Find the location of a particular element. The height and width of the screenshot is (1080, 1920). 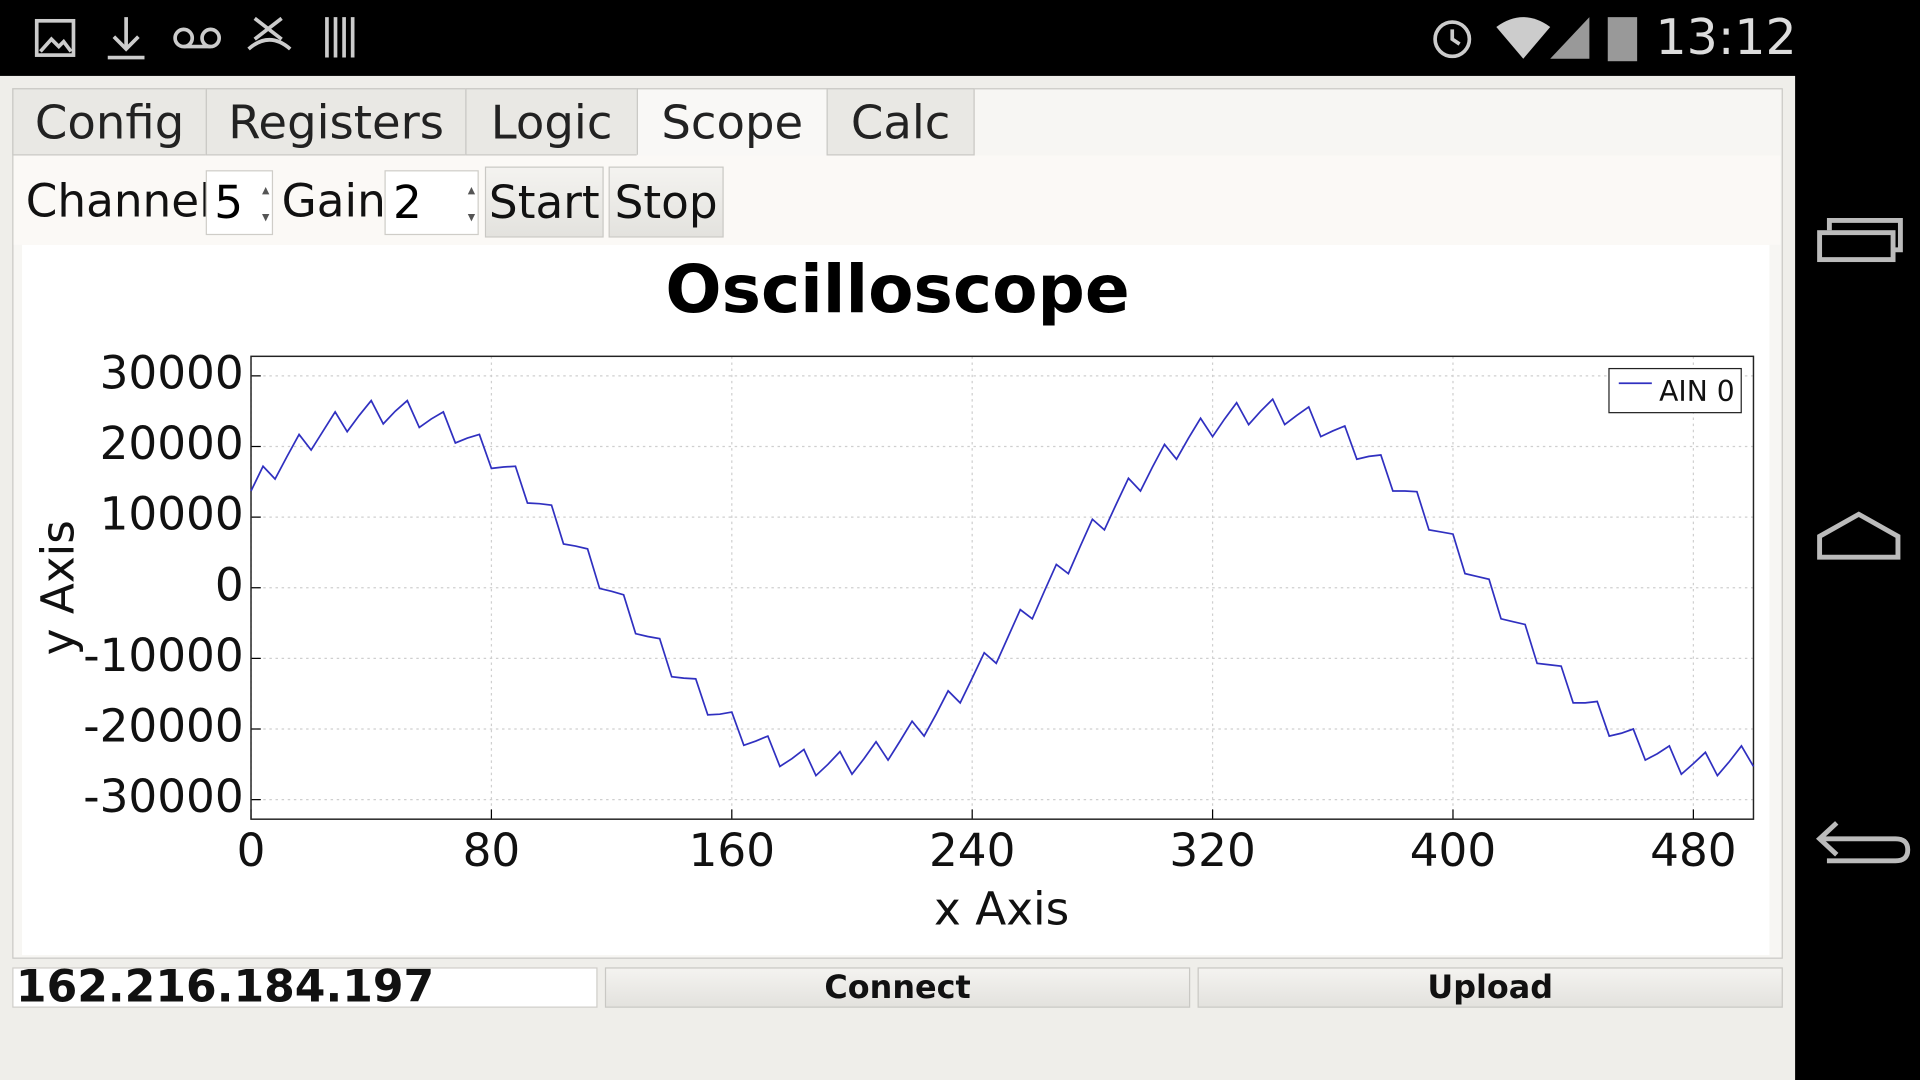

stop-button: Stop is located at coordinates (666, 202).